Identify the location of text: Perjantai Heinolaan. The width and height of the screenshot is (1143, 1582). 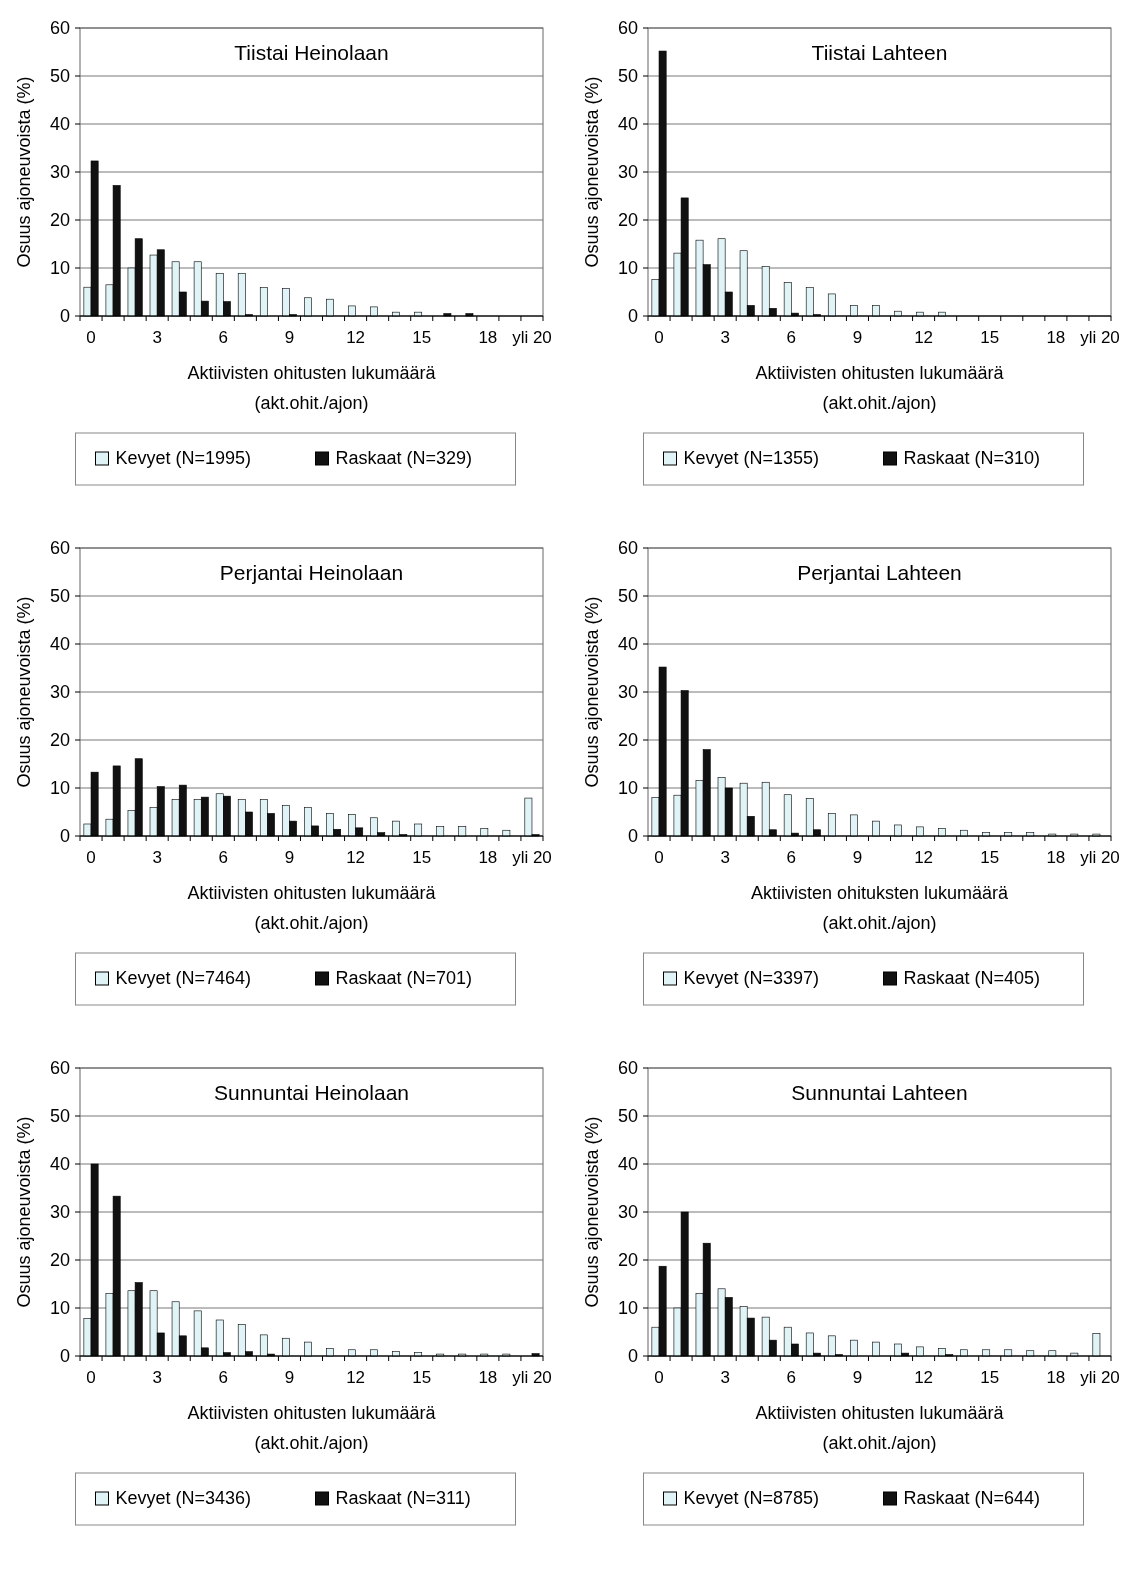
(311, 572).